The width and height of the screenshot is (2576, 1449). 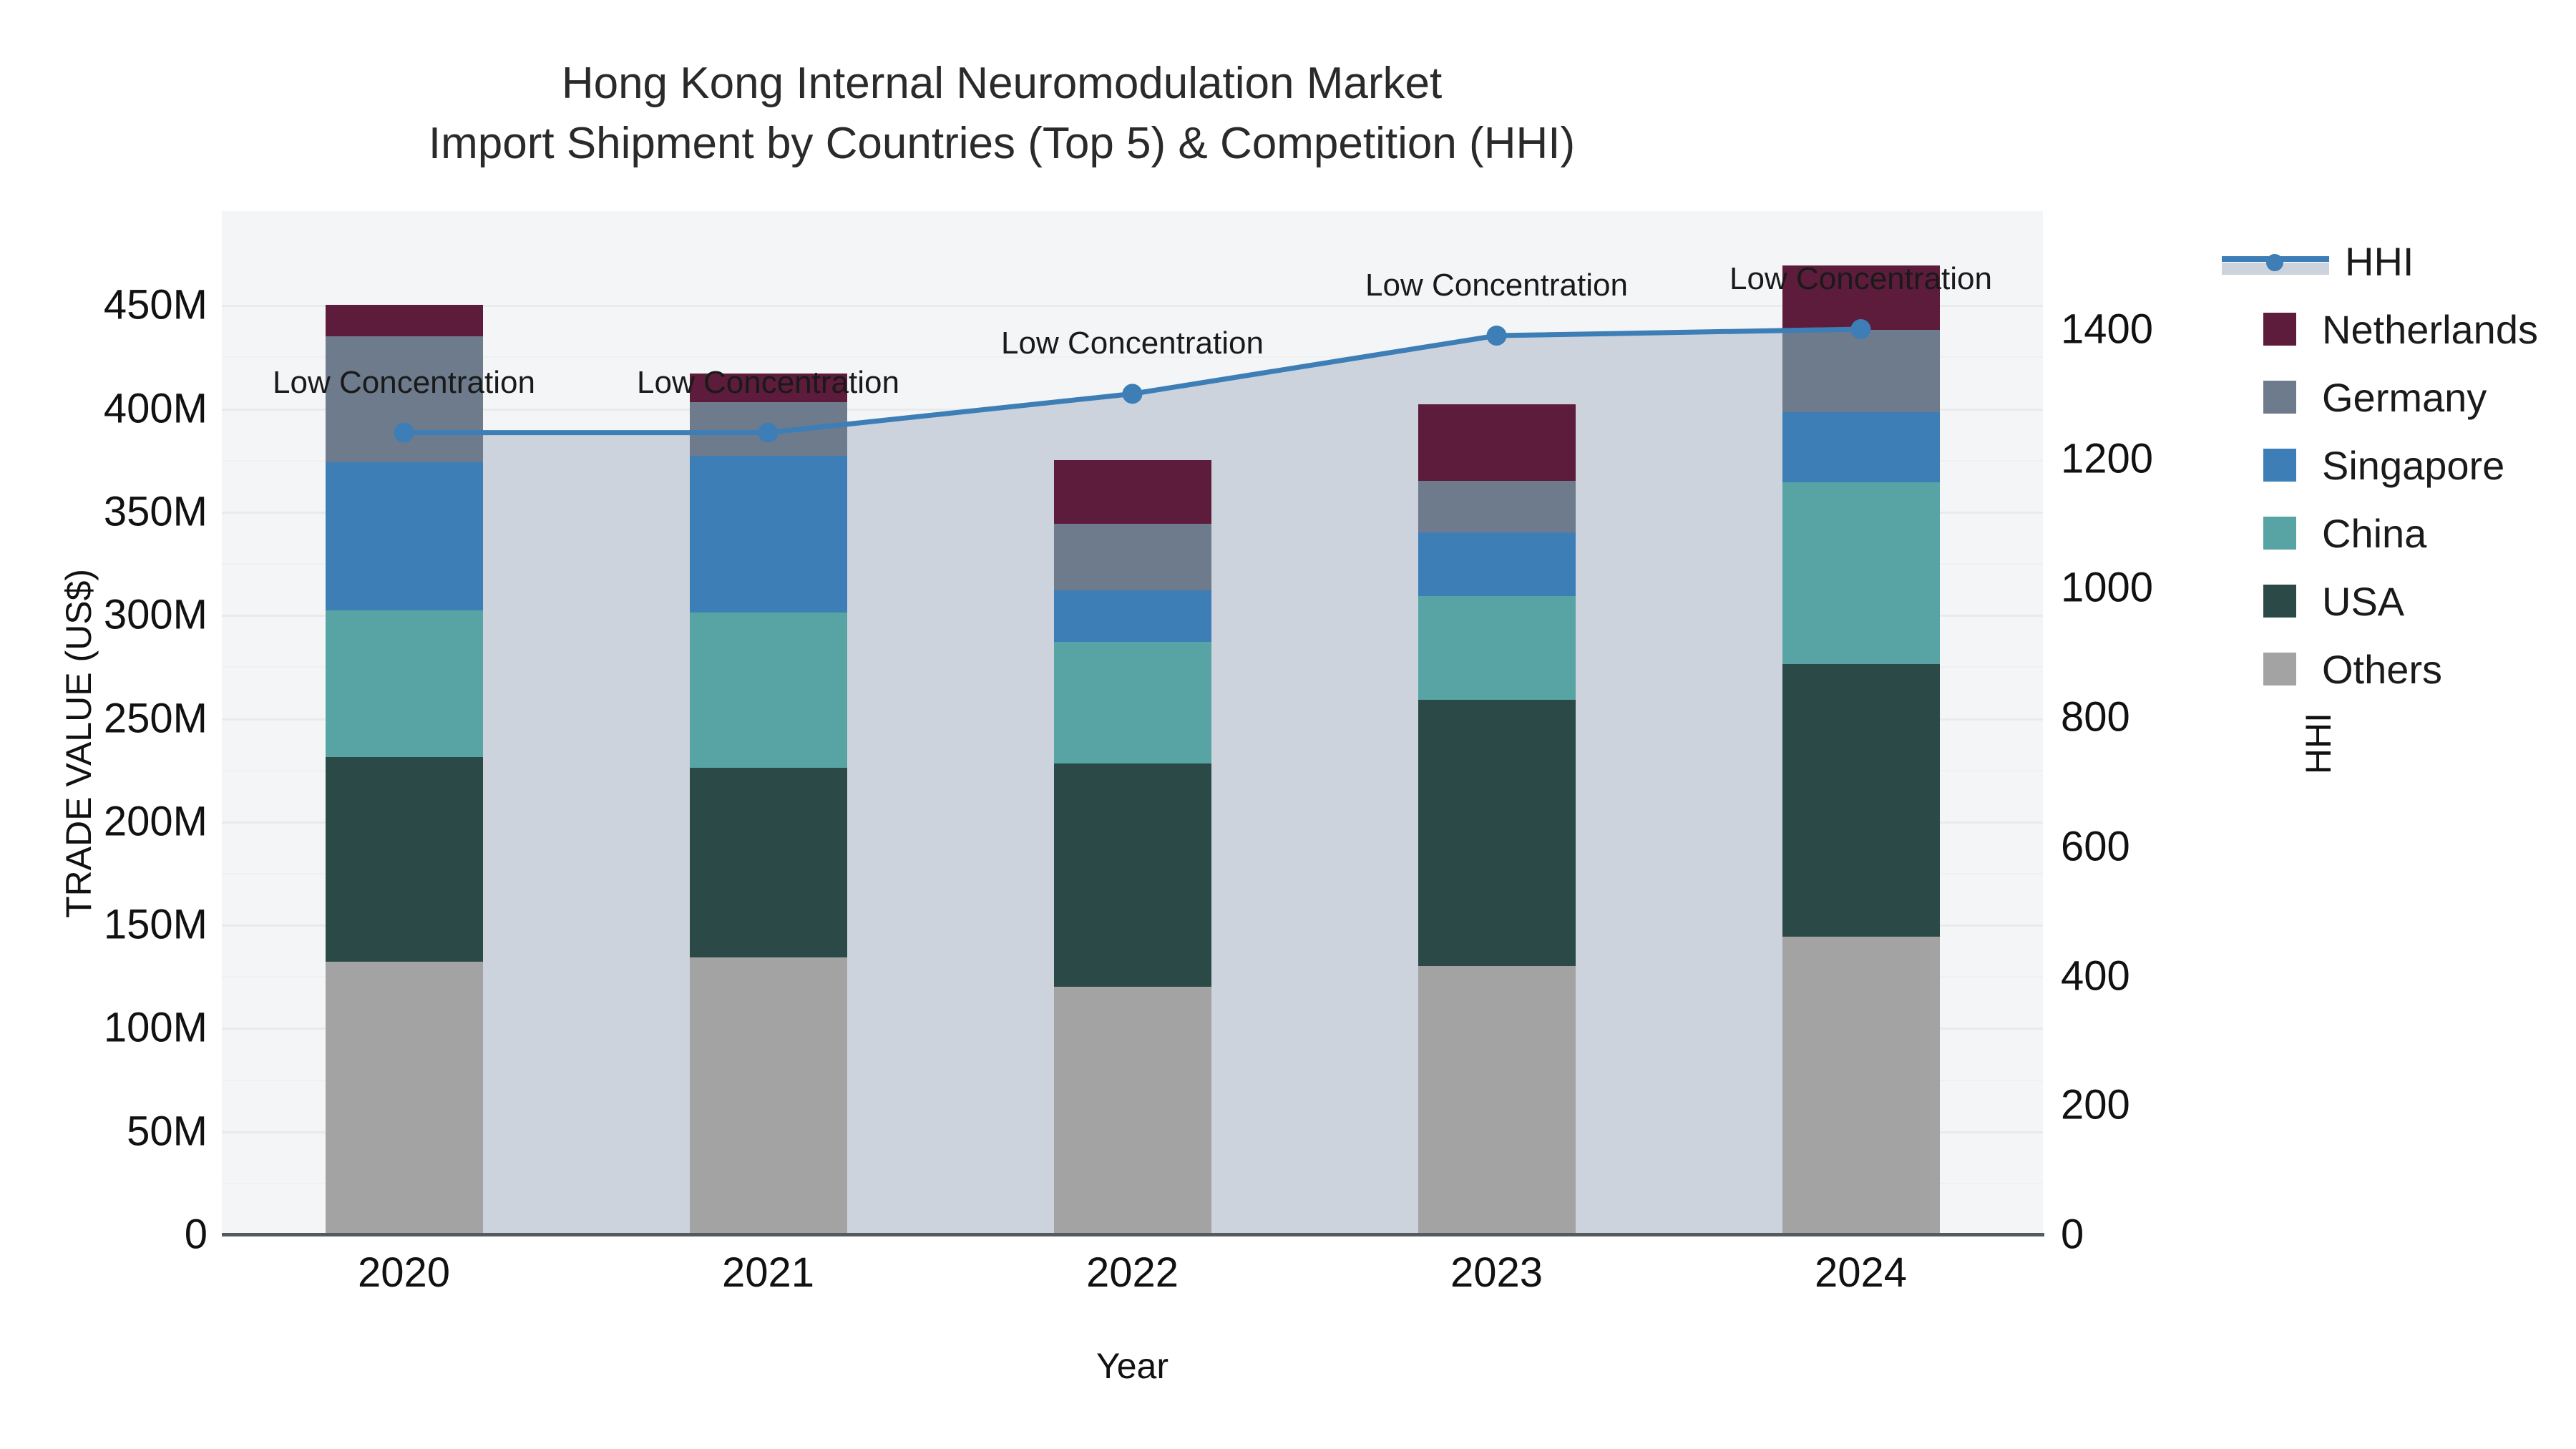 I want to click on bar-segment-germany-2022, so click(x=1132, y=557).